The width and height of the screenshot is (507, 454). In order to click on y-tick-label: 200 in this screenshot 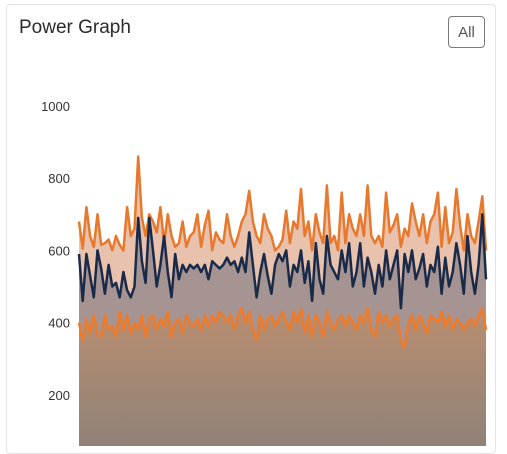, I will do `click(59, 395)`.